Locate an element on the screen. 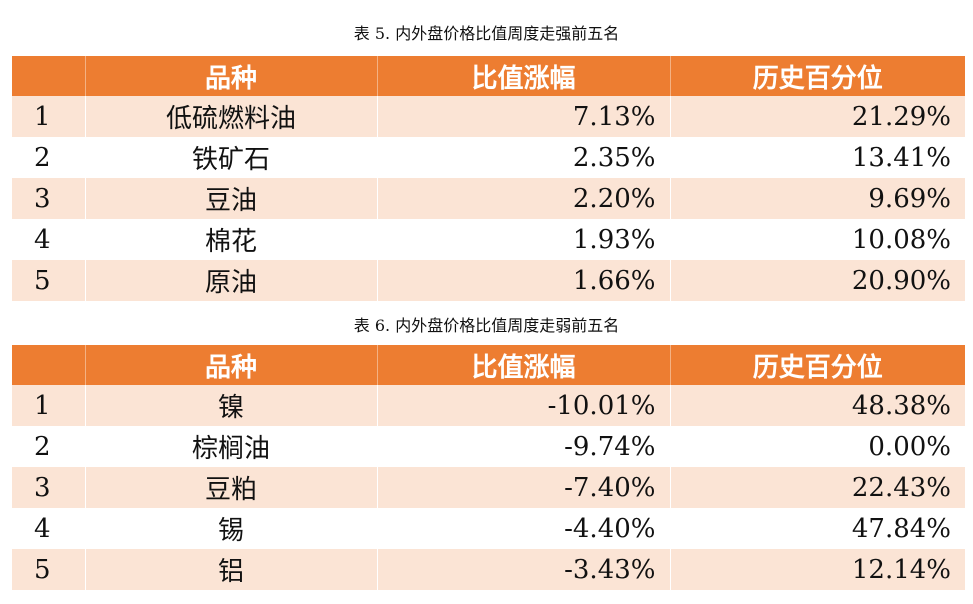 The height and width of the screenshot is (604, 973). cell-variety: 低硫燃料油 is located at coordinates (231, 116).